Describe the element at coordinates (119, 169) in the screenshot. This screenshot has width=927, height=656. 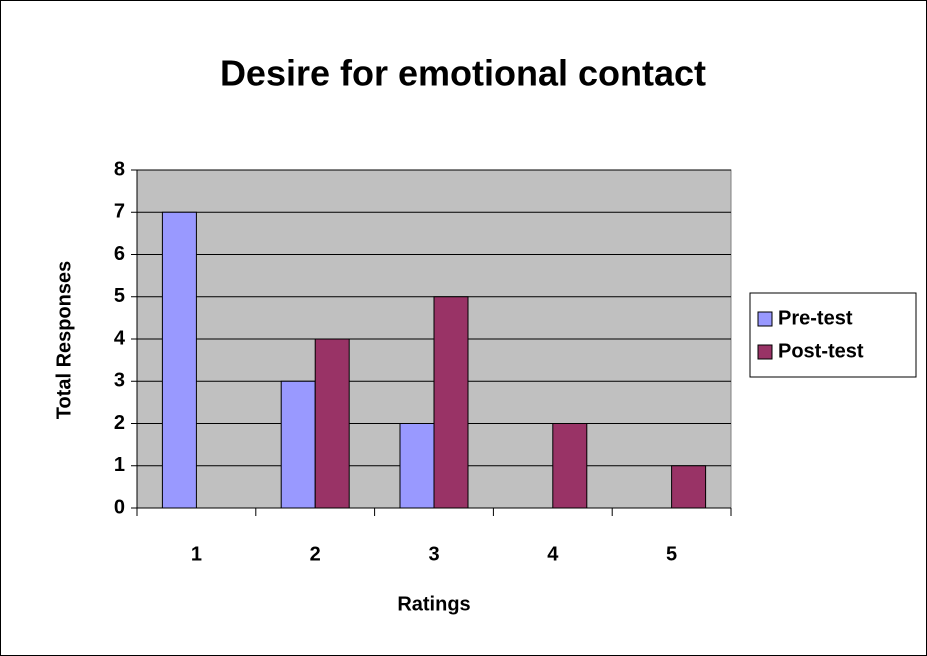
I see `y-tick-label: 8` at that location.